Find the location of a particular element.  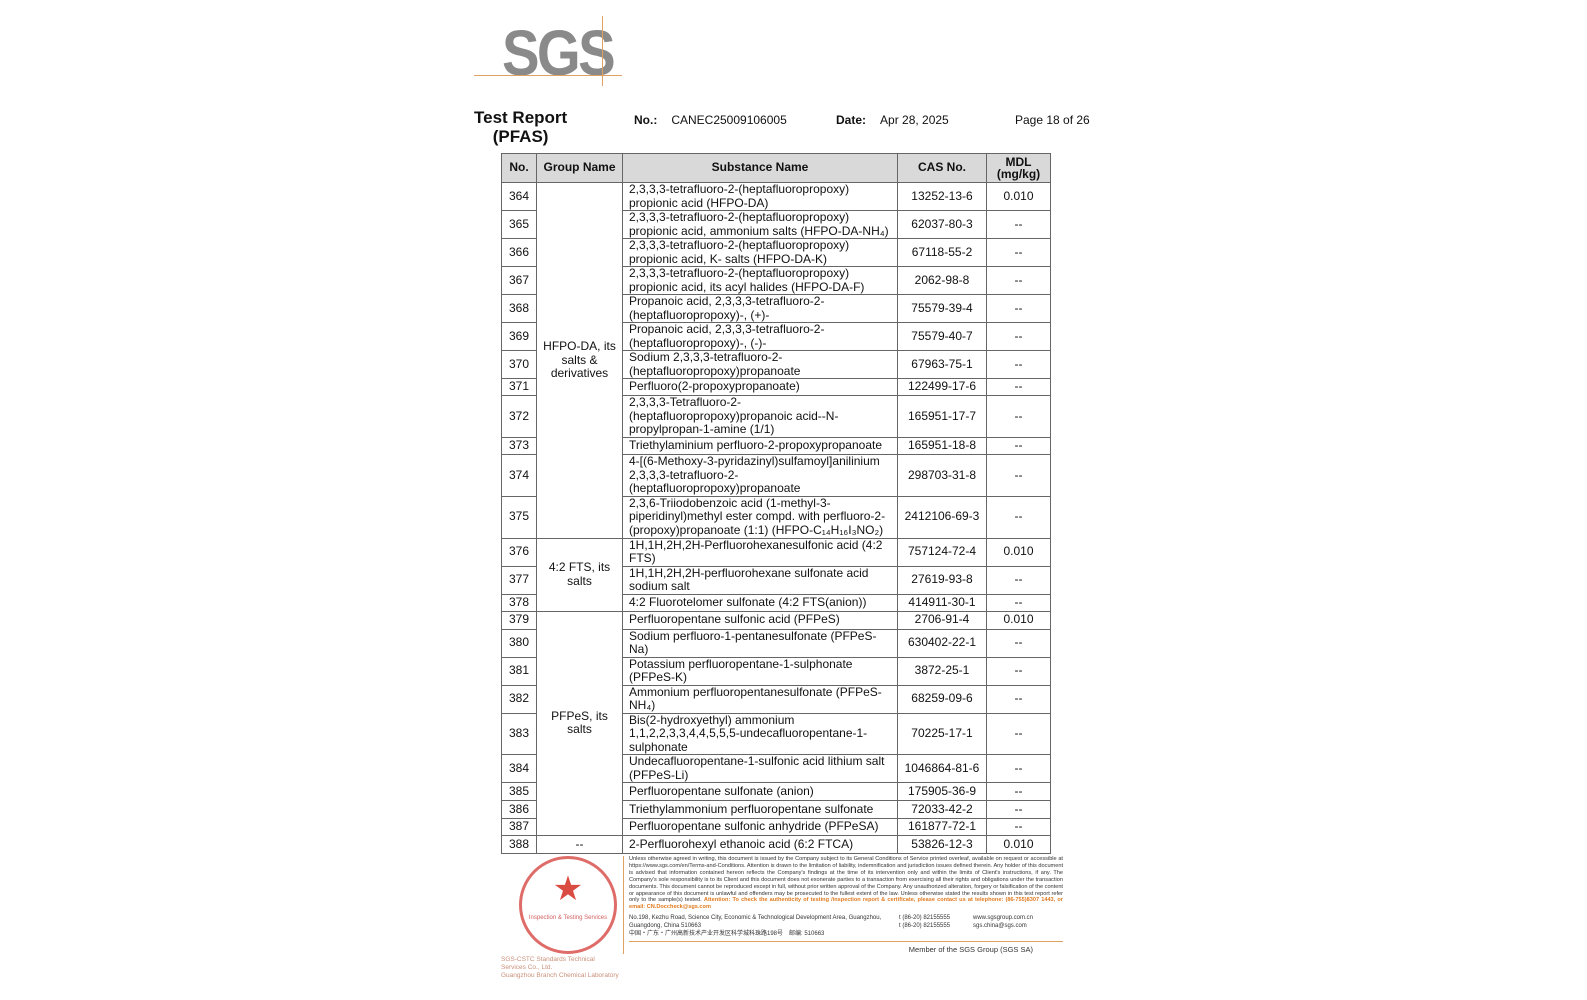

row-number: 386 is located at coordinates (519, 809).